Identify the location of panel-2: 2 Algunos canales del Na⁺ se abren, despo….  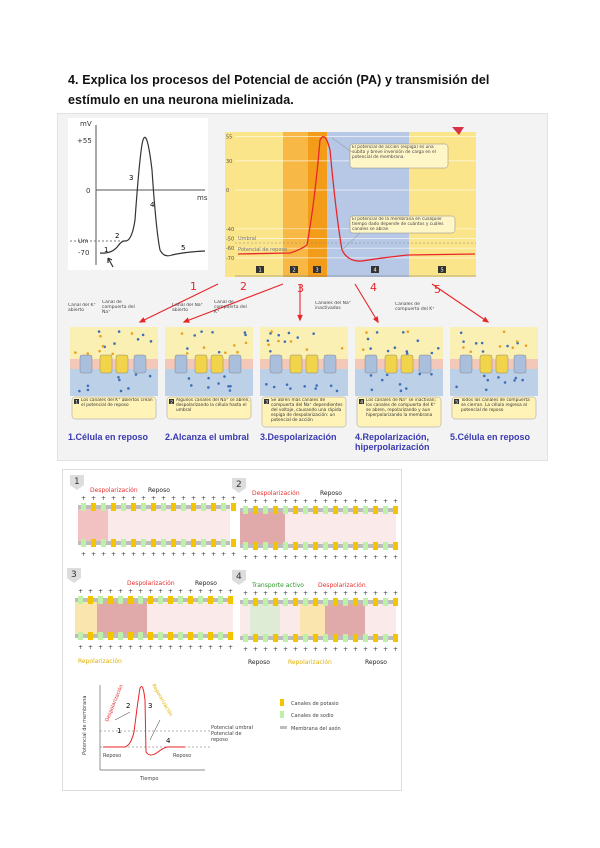
(209, 373).